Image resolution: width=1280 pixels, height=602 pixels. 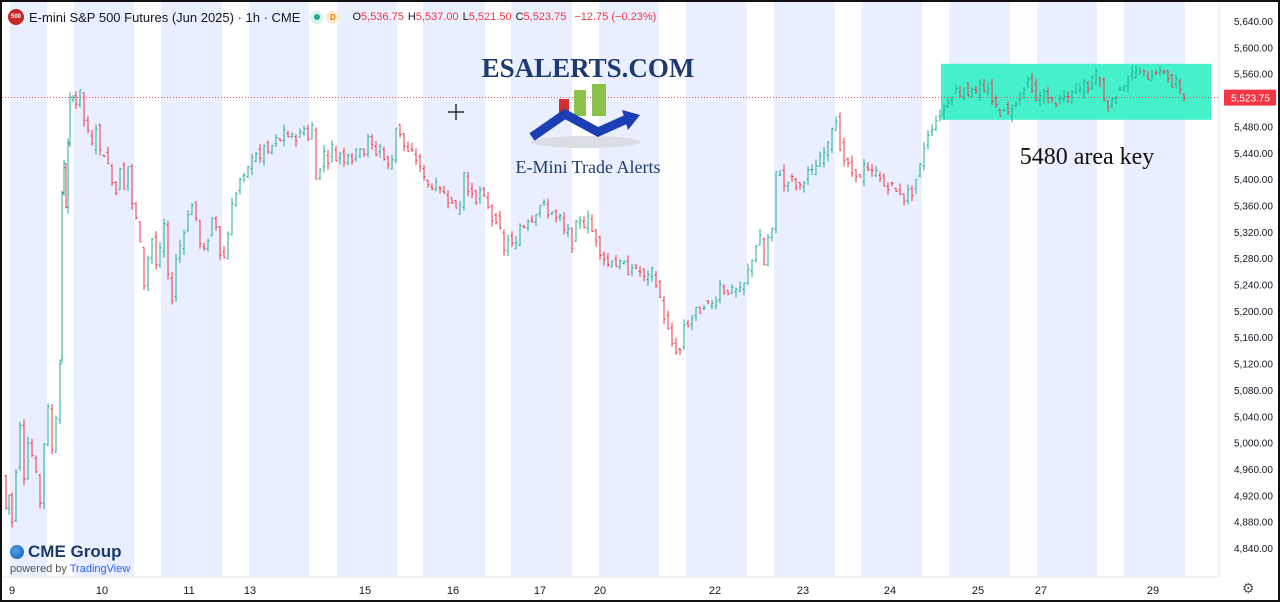 What do you see at coordinates (70, 558) in the screenshot?
I see `cme-attribution: CME Group powered by TradingView` at bounding box center [70, 558].